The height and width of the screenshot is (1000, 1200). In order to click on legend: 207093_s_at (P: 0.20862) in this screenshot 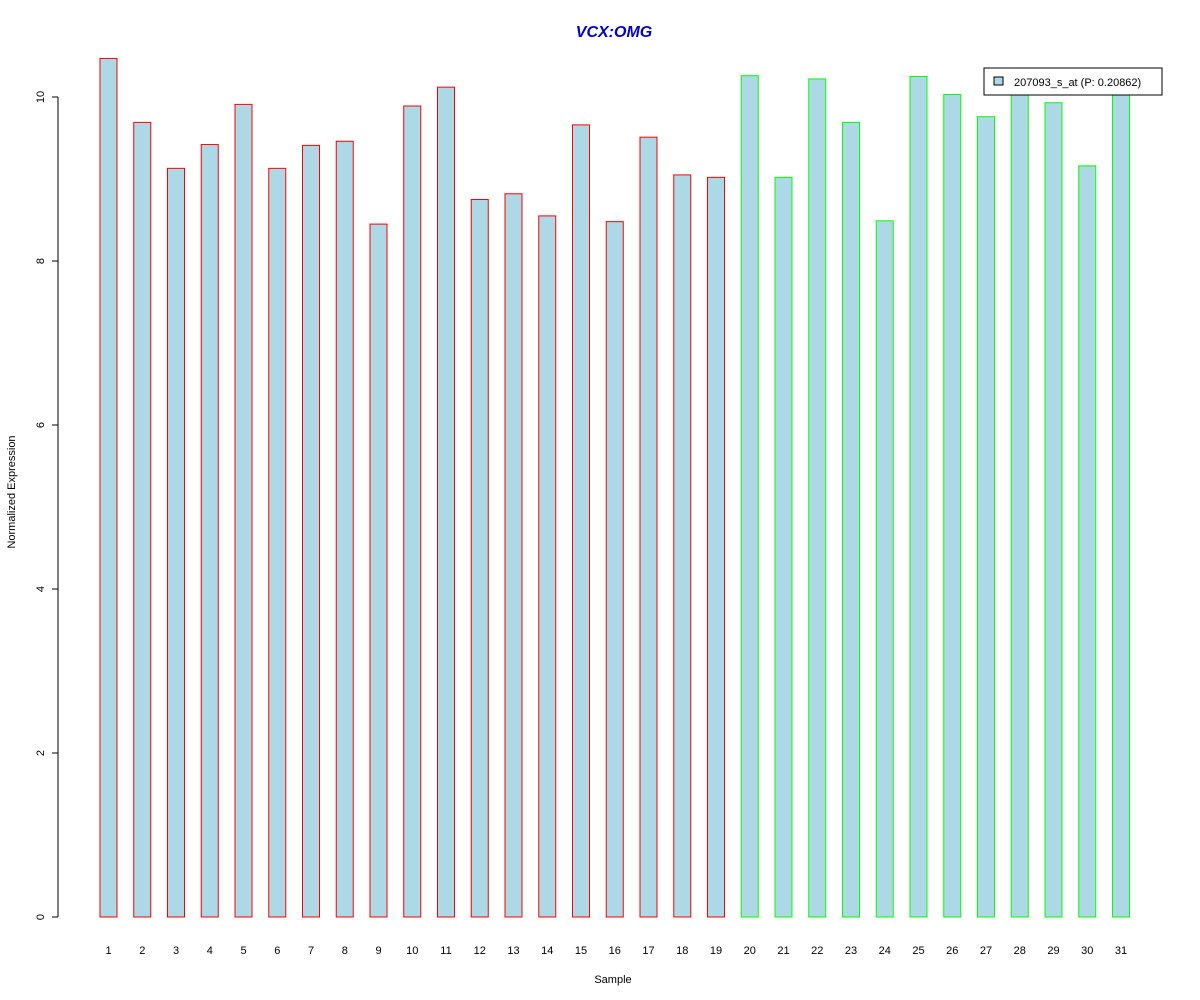, I will do `click(1073, 81)`.